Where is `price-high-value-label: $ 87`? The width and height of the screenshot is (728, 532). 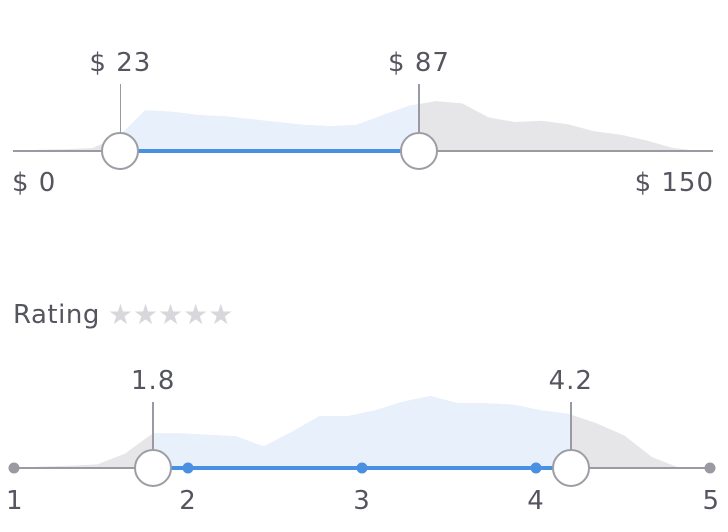 price-high-value-label: $ 87 is located at coordinates (419, 63).